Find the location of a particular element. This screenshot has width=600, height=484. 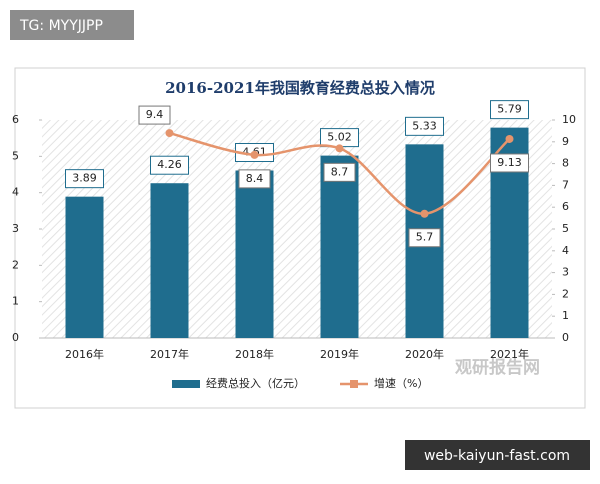

y-tick-label: 6 is located at coordinates (15, 119).